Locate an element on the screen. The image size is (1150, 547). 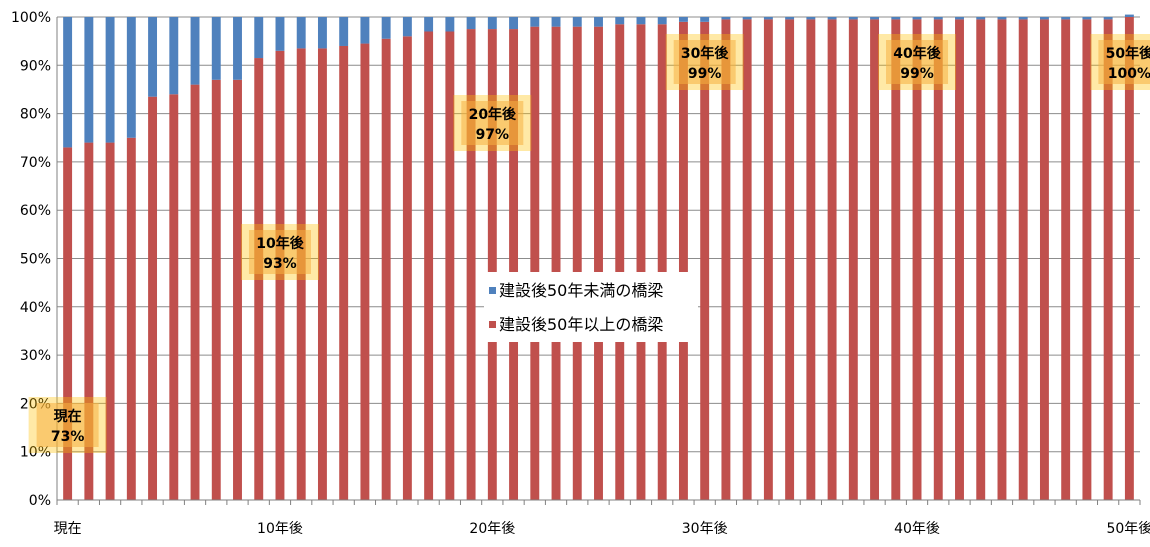
annotation-percent: 97% is located at coordinates (493, 135).